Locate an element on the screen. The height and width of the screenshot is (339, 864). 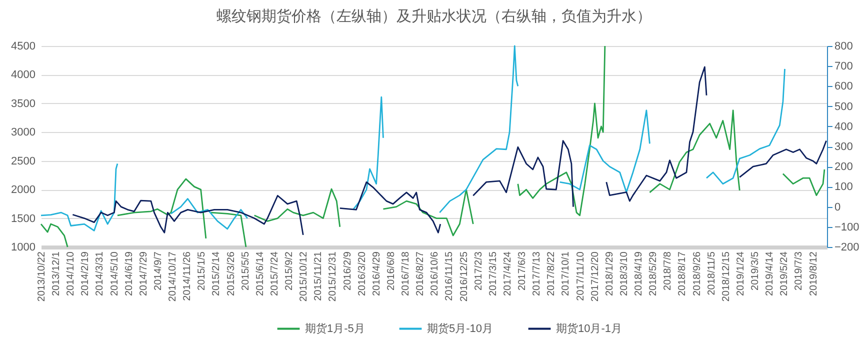
y2-tick-label: 100 is located at coordinates (843, 187).